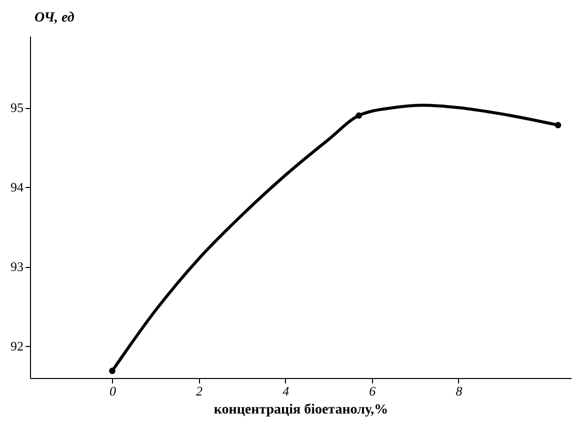  I want to click on y-tick-label: 92, so click(17, 346).